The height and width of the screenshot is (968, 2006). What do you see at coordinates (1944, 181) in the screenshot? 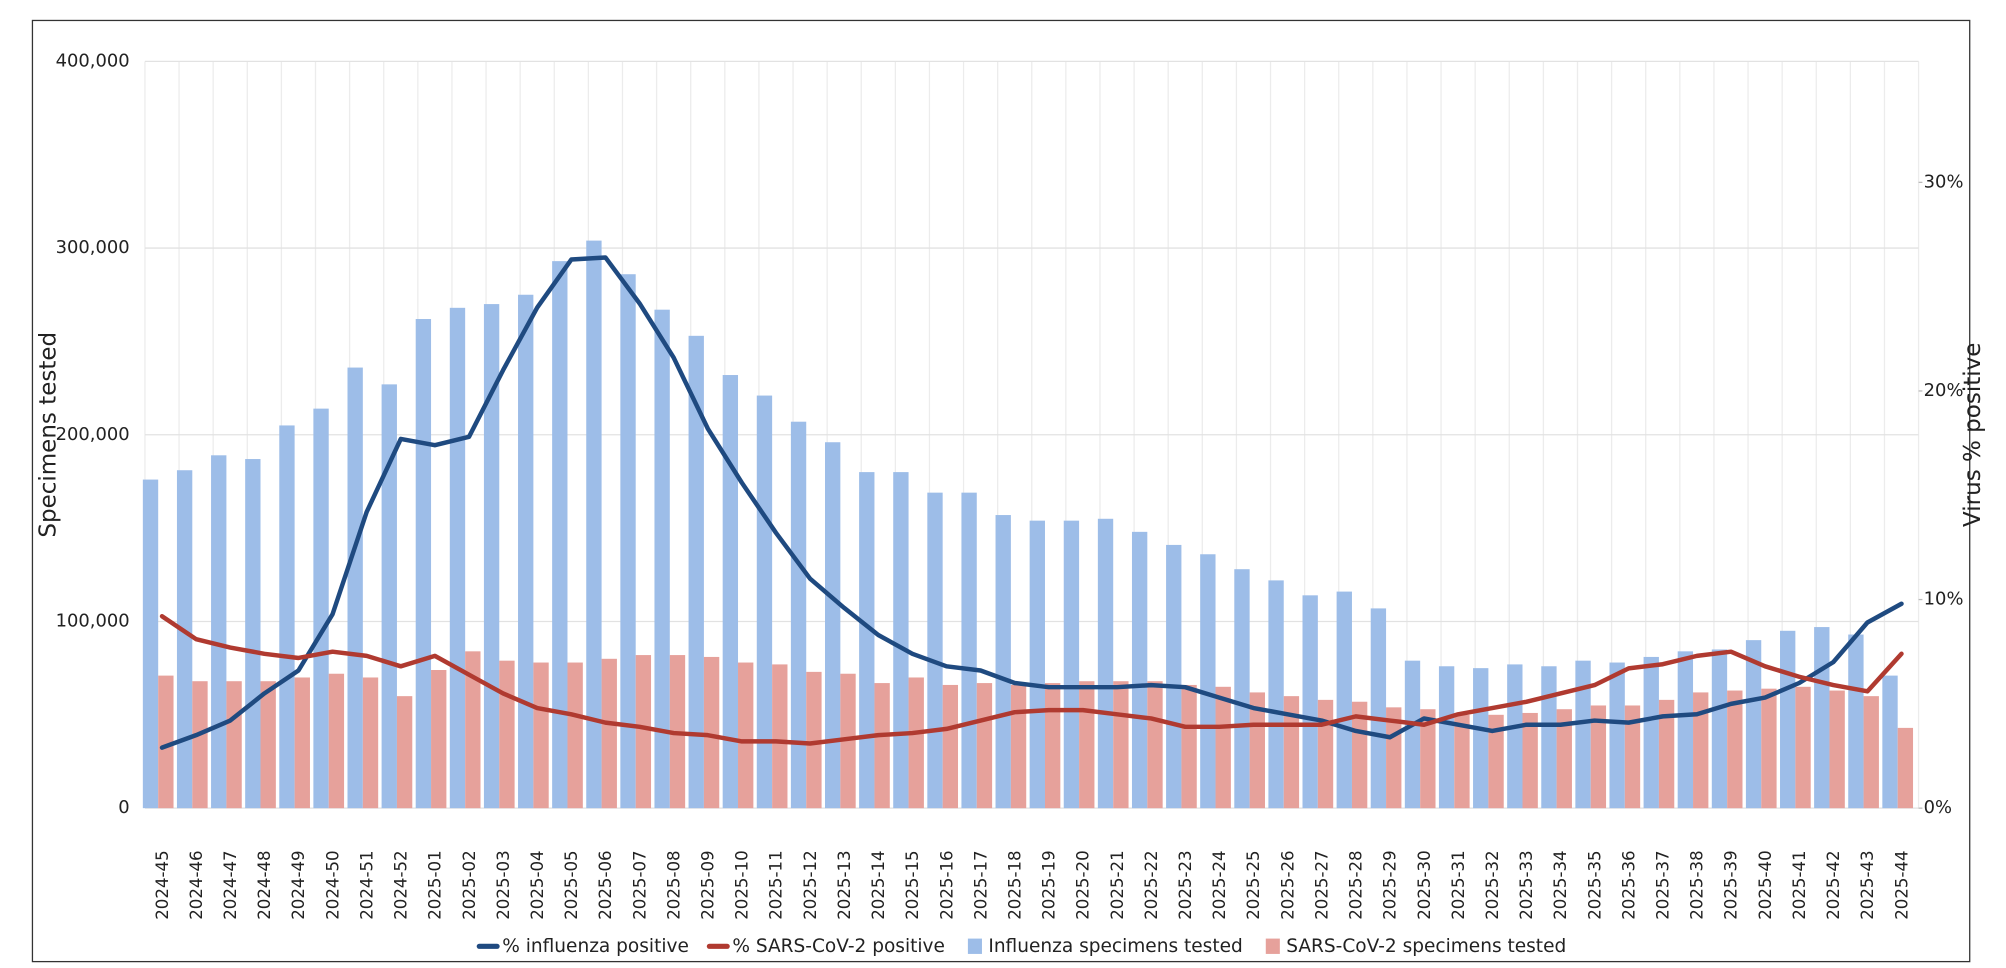
I see `y2-tick-label: 30%` at bounding box center [1944, 181].